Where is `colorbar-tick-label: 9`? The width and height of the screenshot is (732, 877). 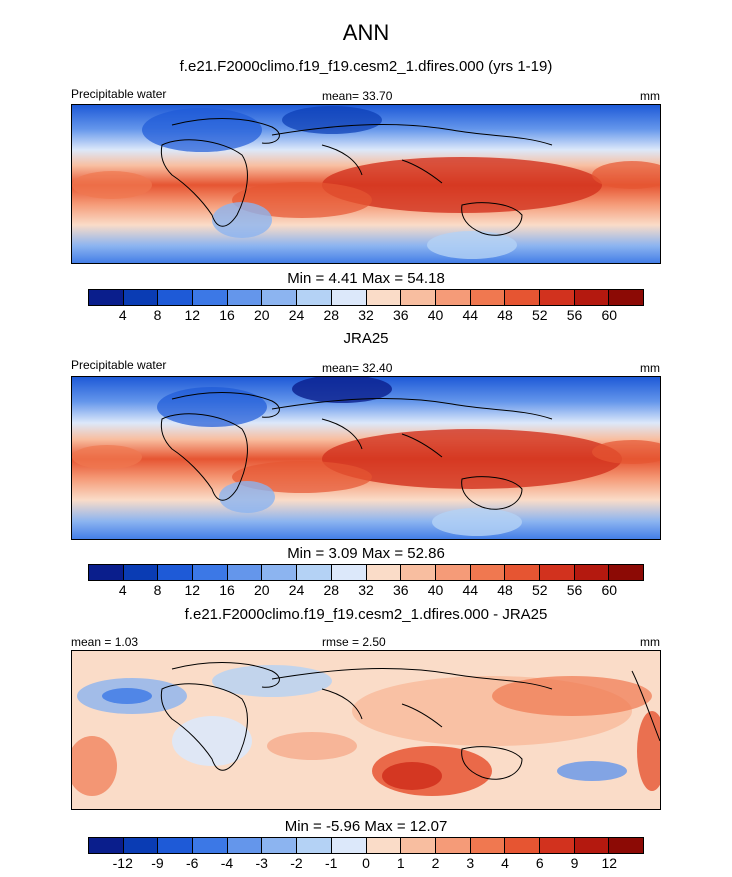 colorbar-tick-label: 9 is located at coordinates (574, 863).